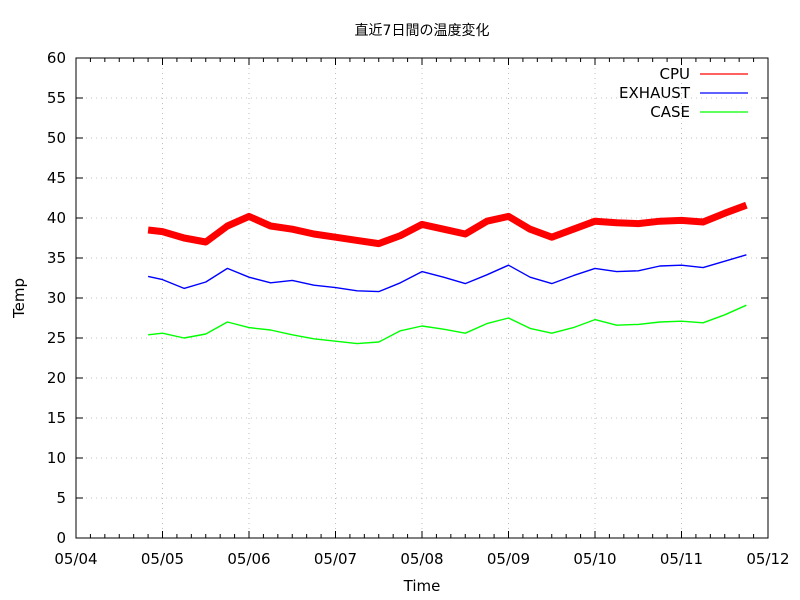 This screenshot has width=800, height=600. What do you see at coordinates (56, 338) in the screenshot?
I see `y-tick-label: 25` at bounding box center [56, 338].